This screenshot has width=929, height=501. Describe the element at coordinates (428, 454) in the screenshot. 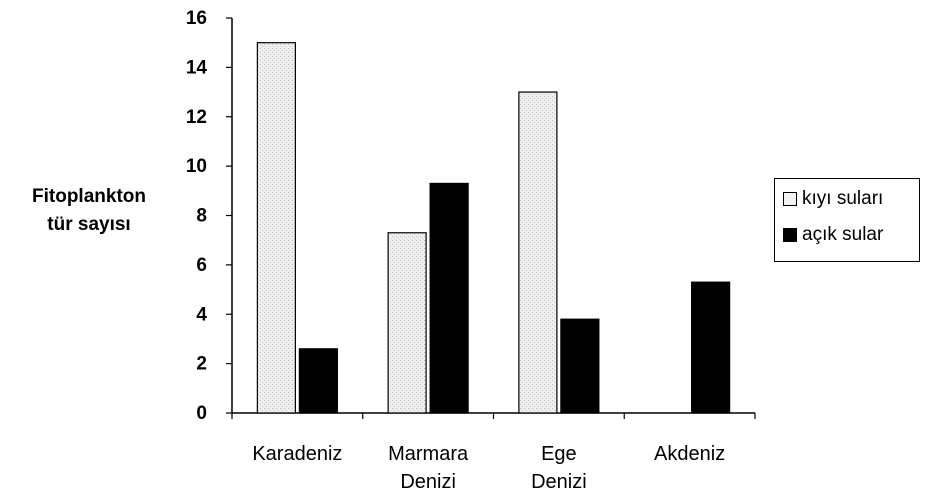

I see `x-category-label: Marmara` at that location.